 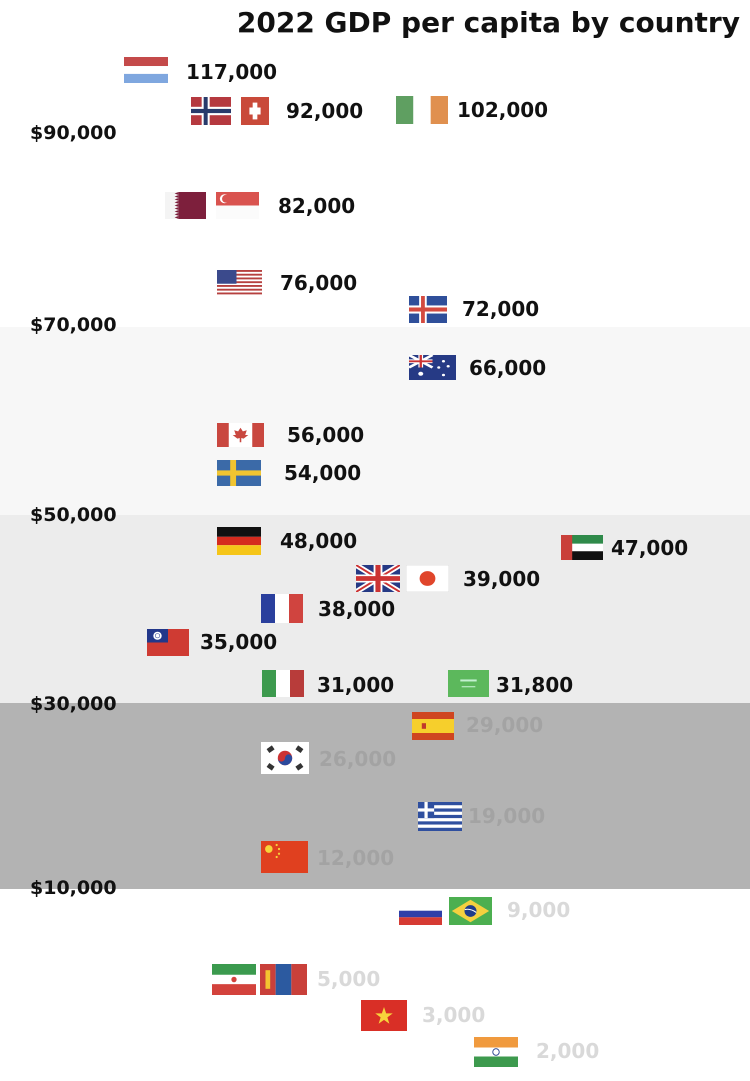 I want to click on data-label: 31,800, so click(x=535, y=685).